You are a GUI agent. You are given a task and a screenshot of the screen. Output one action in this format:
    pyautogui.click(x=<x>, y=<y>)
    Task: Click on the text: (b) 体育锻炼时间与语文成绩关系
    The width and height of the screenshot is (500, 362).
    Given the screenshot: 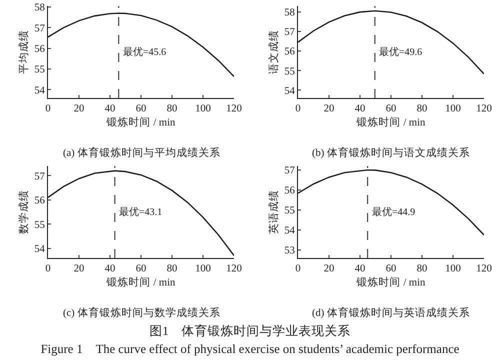 What is the action you would take?
    pyautogui.click(x=391, y=152)
    